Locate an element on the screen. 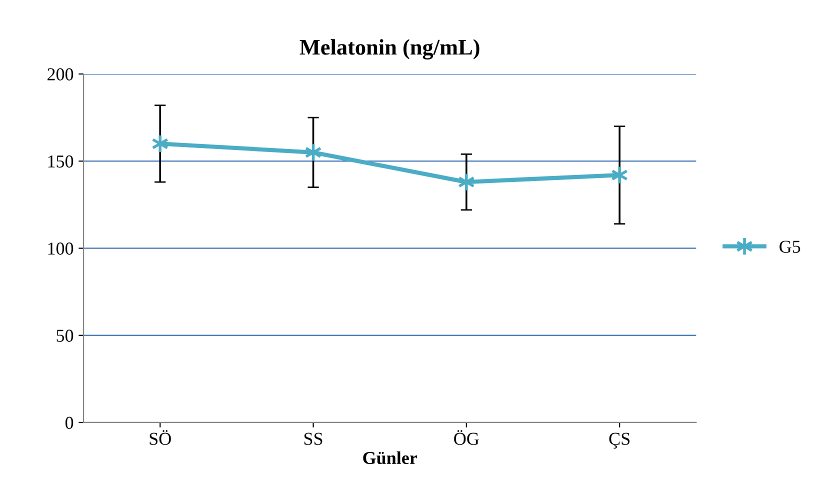 Image resolution: width=819 pixels, height=500 pixels. y-tick-label: 200 is located at coordinates (61, 74).